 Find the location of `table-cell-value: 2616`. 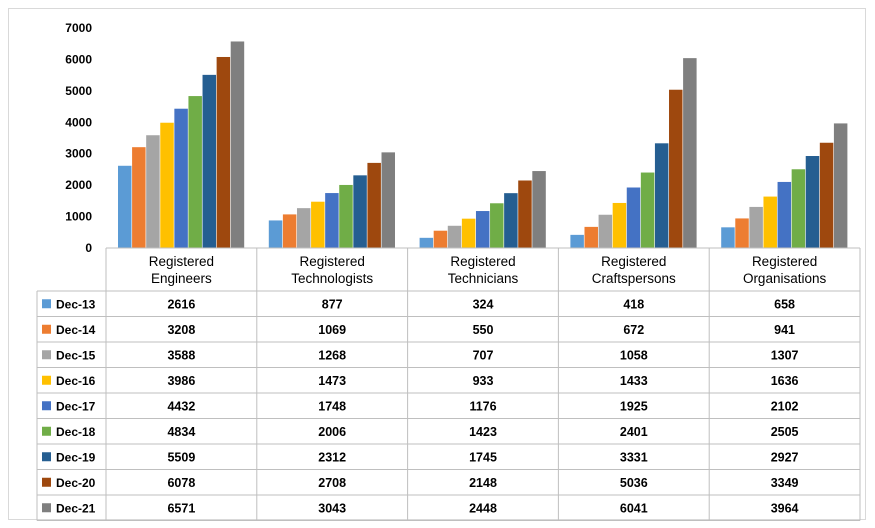

table-cell-value: 2616 is located at coordinates (181, 304).